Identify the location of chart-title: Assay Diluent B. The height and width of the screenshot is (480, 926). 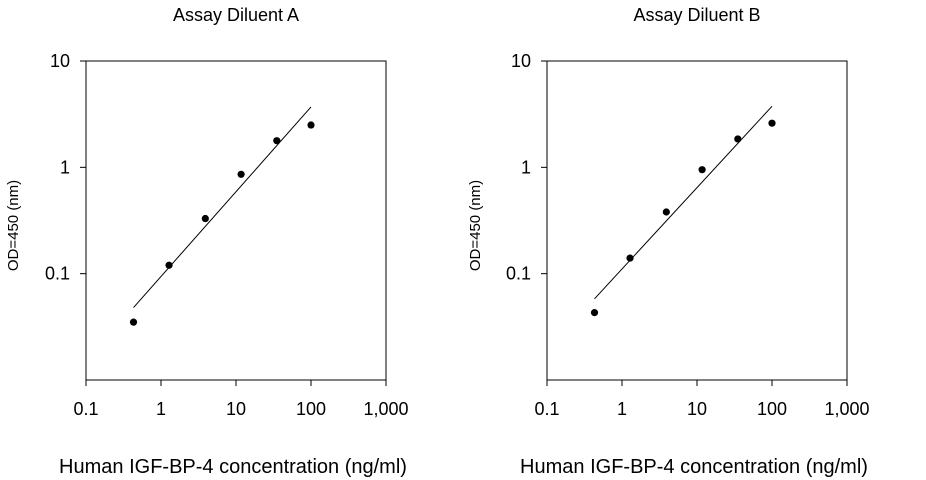
(696, 15).